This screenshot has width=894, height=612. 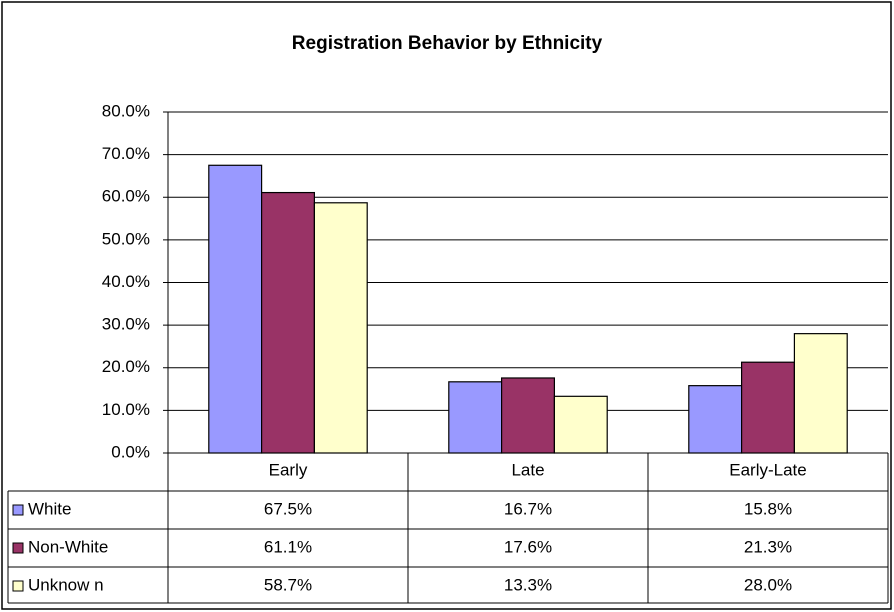 I want to click on y-tick-label: 50.0%, so click(x=126, y=238).